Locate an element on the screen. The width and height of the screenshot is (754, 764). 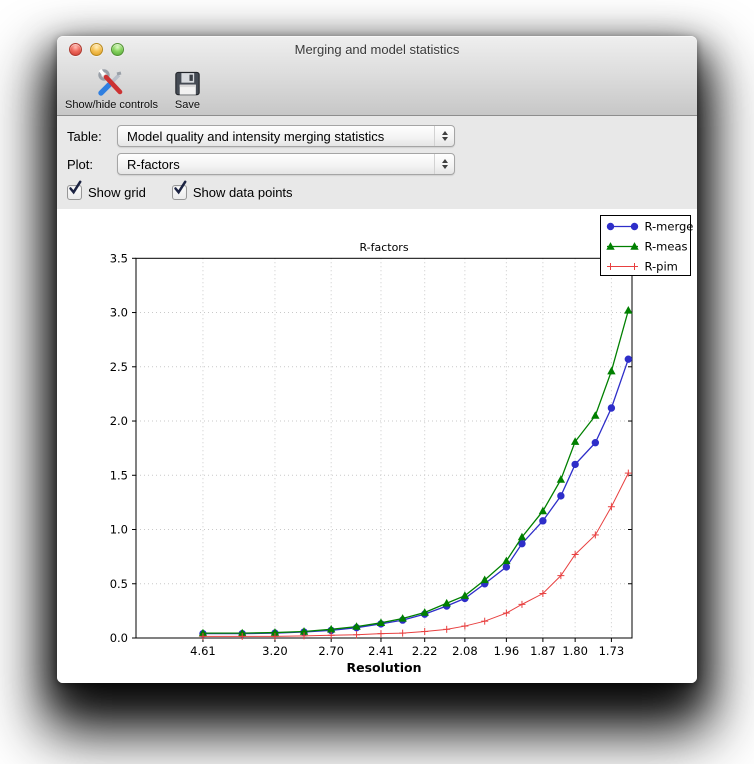
checkbox-label: Show grid is located at coordinates (117, 192).